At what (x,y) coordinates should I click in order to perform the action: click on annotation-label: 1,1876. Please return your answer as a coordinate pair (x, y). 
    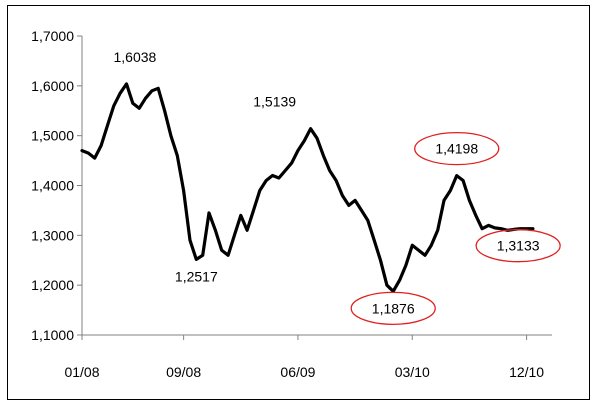
    Looking at the image, I should click on (393, 308).